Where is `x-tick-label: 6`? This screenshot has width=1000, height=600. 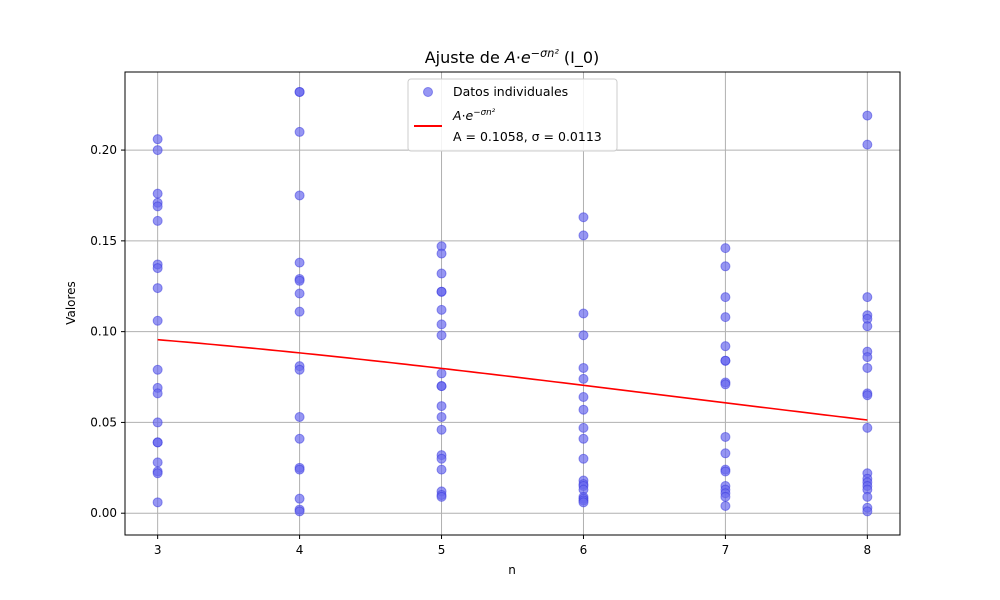 x-tick-label: 6 is located at coordinates (584, 550).